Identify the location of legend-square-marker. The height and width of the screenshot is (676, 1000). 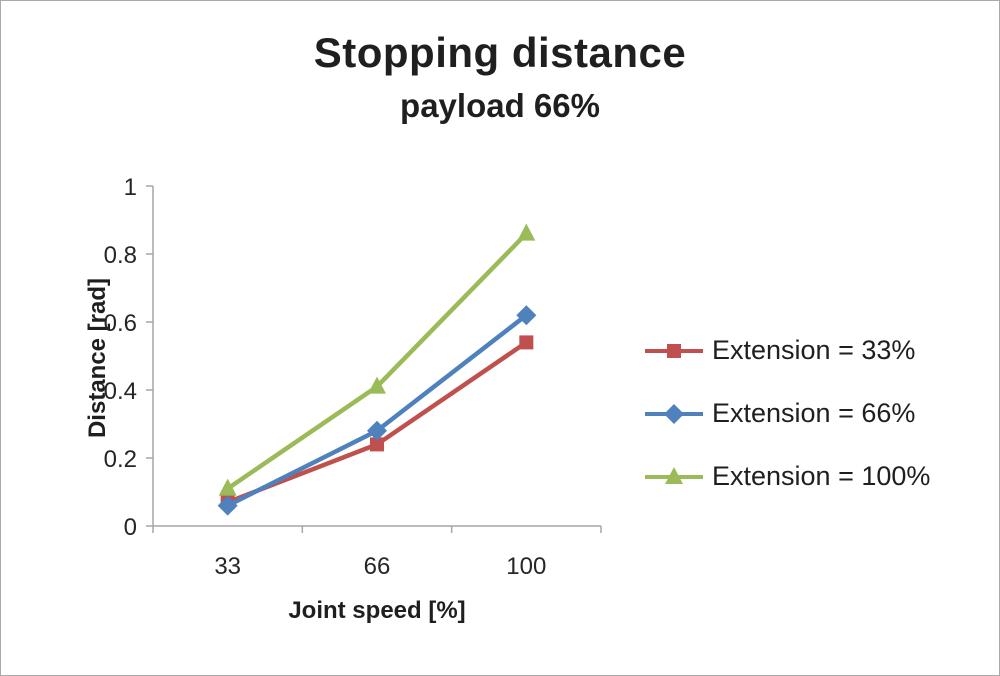
(674, 350).